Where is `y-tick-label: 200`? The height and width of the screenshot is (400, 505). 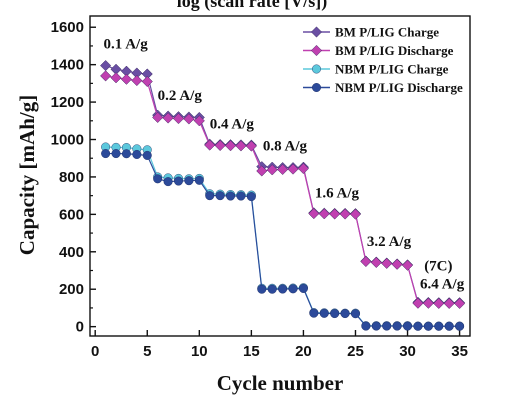 y-tick-label: 200 is located at coordinates (71, 289).